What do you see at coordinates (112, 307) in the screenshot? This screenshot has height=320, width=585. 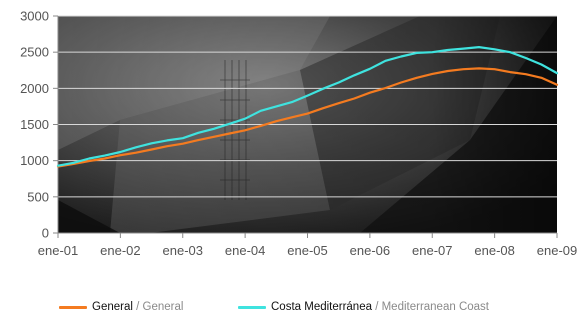 I see `legend-label-general-es: General` at bounding box center [112, 307].